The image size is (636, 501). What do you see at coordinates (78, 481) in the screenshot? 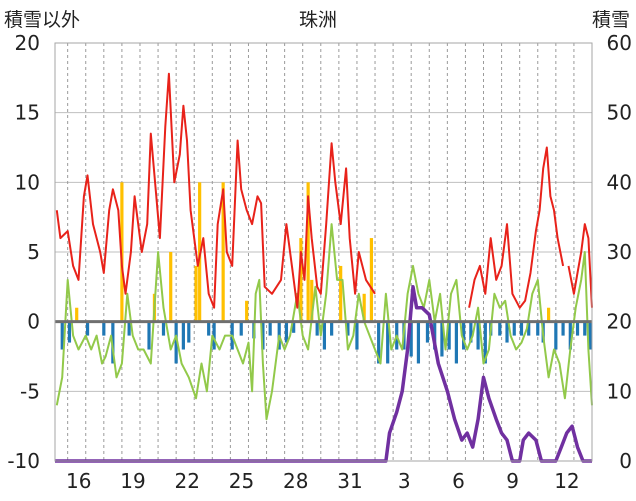
I see `x-tick-label: 16` at bounding box center [78, 481].